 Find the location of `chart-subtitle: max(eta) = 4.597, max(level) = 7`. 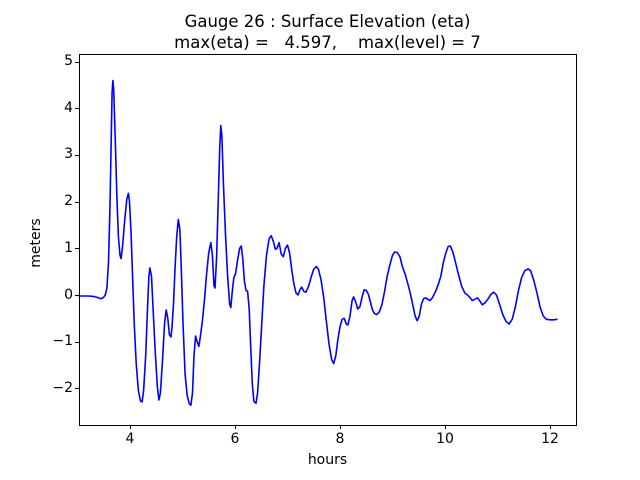

chart-subtitle: max(eta) = 4.597, max(level) = 7 is located at coordinates (327, 42).